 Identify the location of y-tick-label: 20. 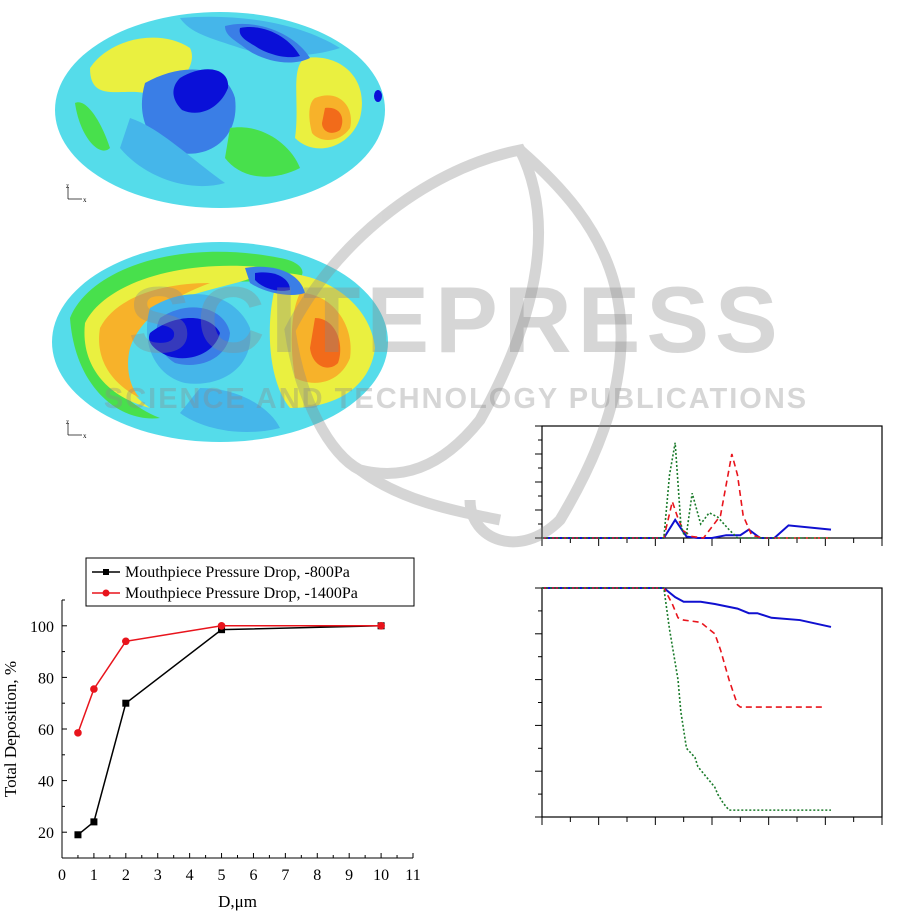
(46, 833).